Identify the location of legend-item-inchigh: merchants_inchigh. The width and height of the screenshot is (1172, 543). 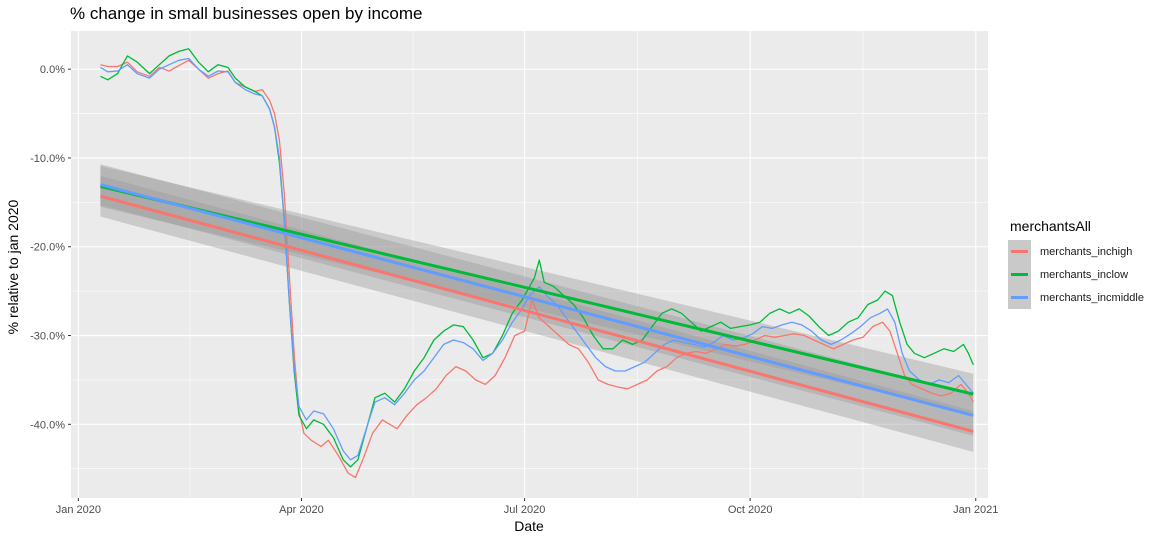
(1076, 251).